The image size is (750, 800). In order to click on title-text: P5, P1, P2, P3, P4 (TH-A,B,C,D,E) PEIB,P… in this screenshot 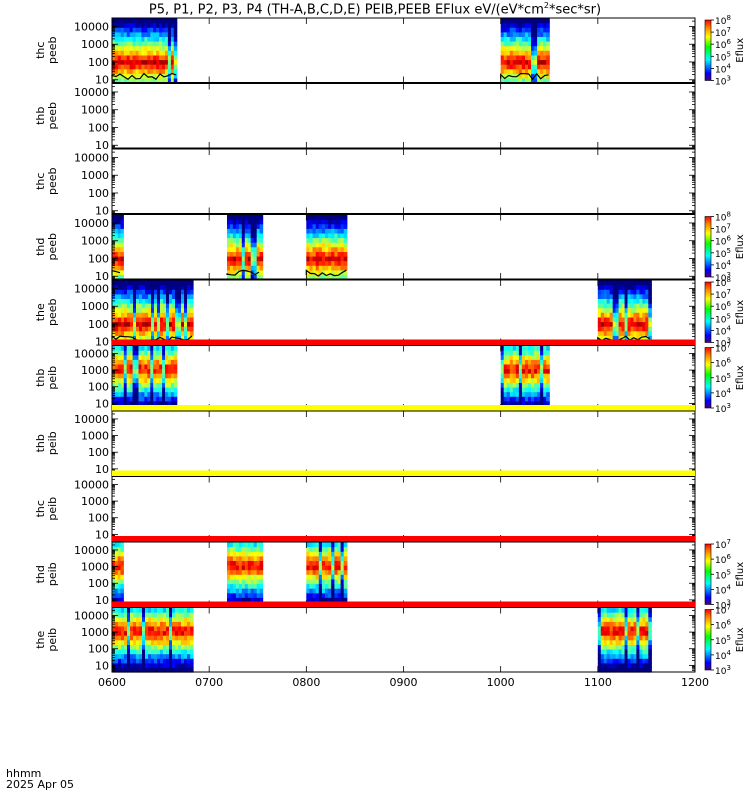, I will do `click(346, 10)`.